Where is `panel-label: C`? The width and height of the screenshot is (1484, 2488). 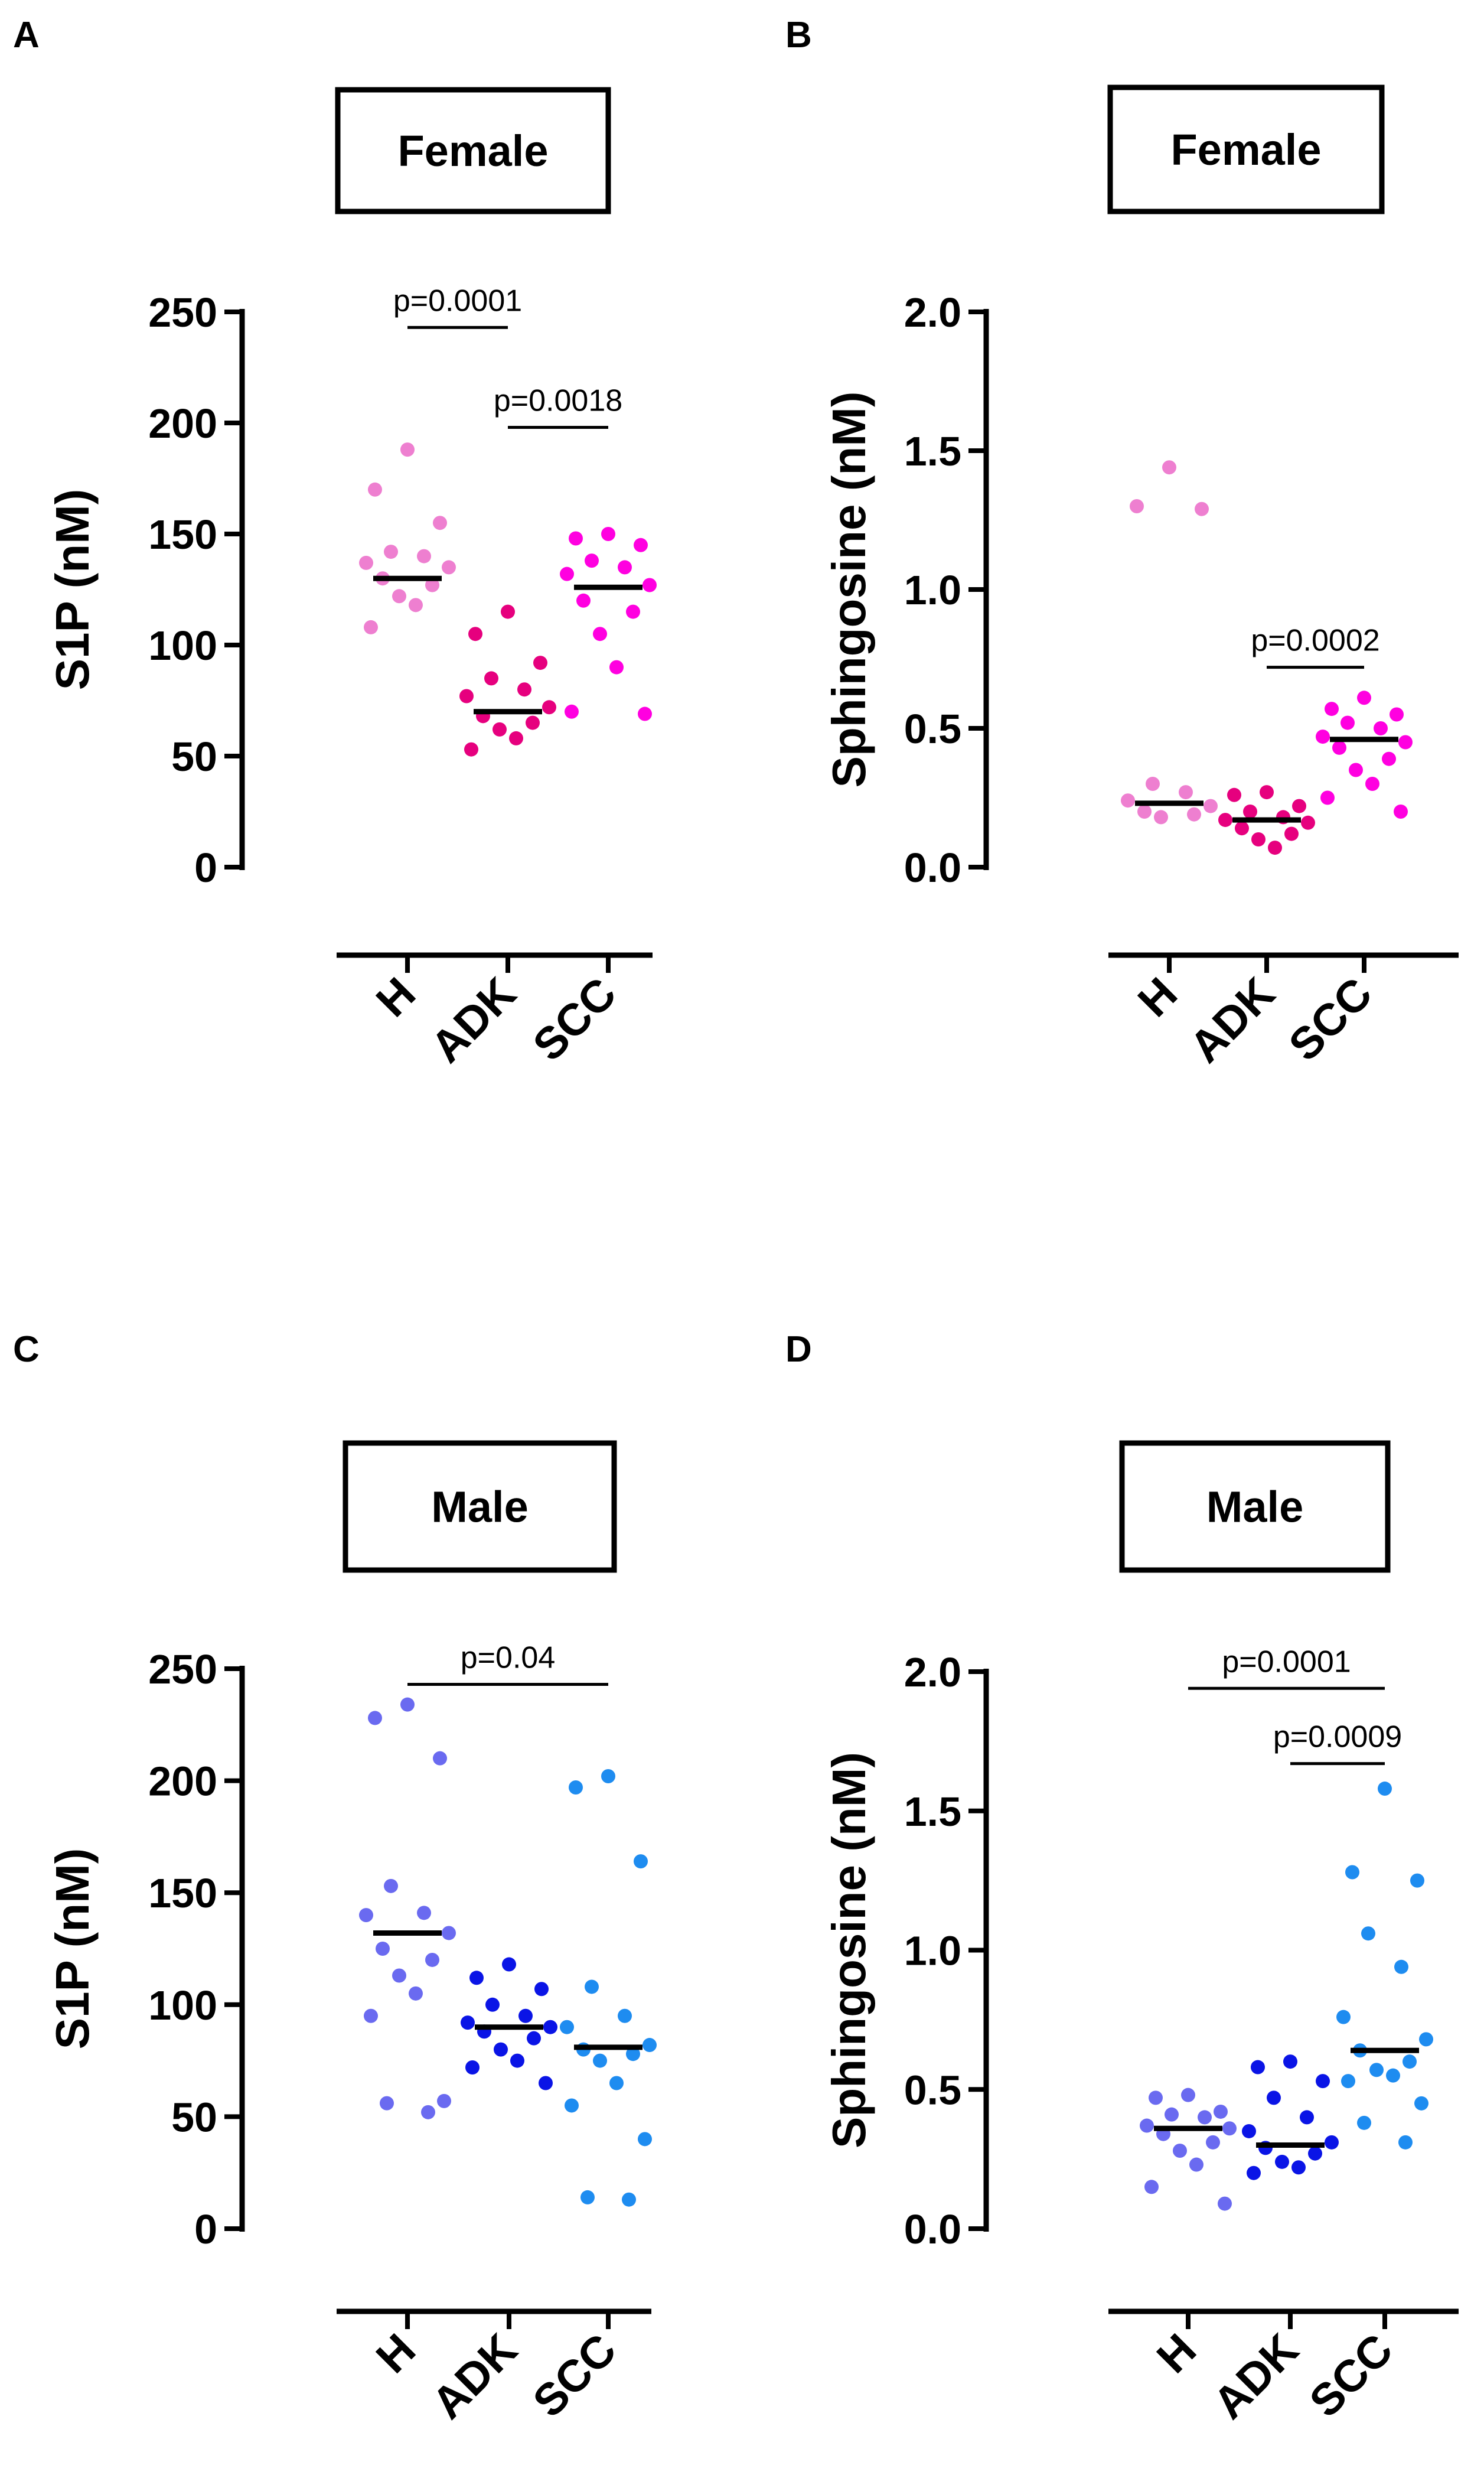 panel-label: C is located at coordinates (26, 1350).